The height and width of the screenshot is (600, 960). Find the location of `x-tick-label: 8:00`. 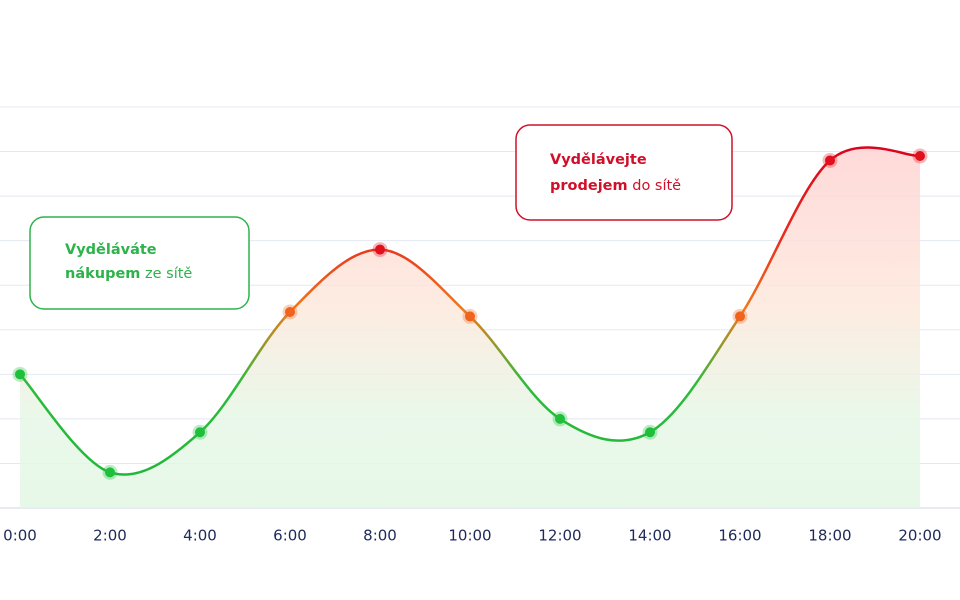

x-tick-label: 8:00 is located at coordinates (380, 536).